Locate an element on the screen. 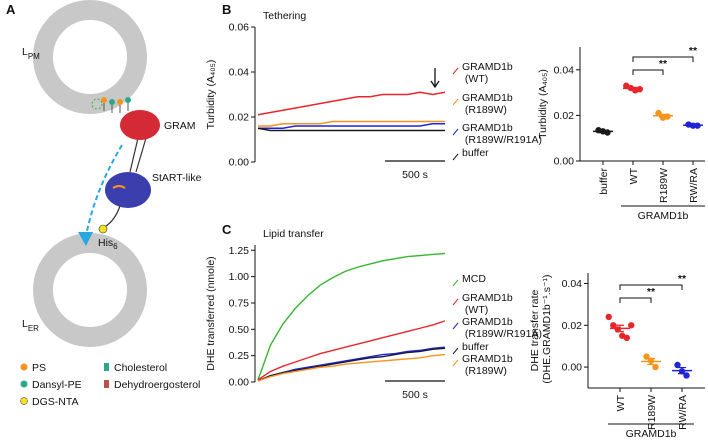  membrane-pm is located at coordinates (90, 57).